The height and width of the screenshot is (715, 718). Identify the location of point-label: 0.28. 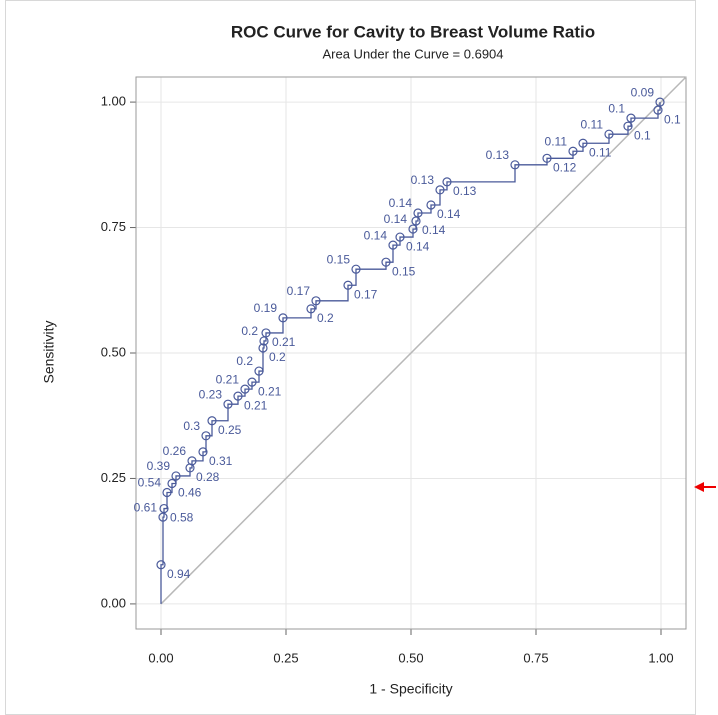
(208, 477).